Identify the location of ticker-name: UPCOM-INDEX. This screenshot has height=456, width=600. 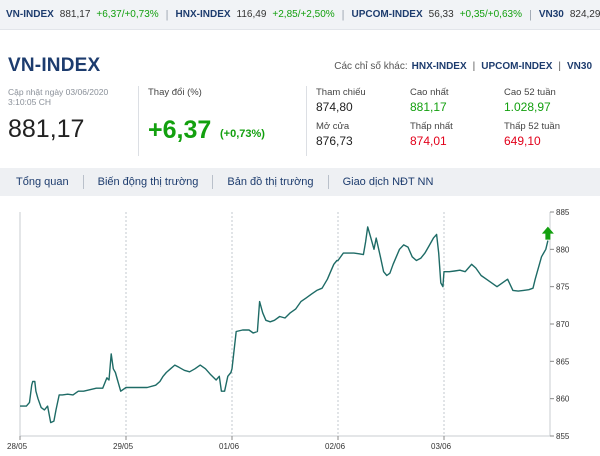
(387, 14).